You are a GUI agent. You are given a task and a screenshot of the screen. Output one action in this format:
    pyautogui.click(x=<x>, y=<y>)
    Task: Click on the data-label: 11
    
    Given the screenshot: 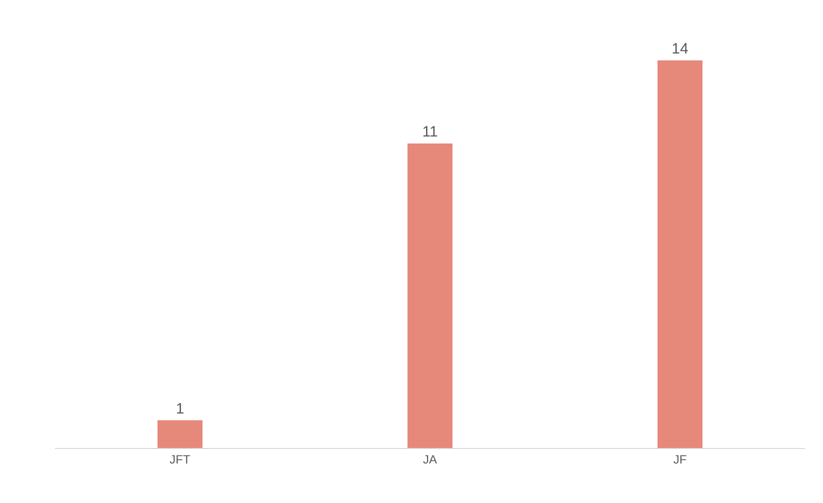 What is the action you would take?
    pyautogui.click(x=430, y=131)
    